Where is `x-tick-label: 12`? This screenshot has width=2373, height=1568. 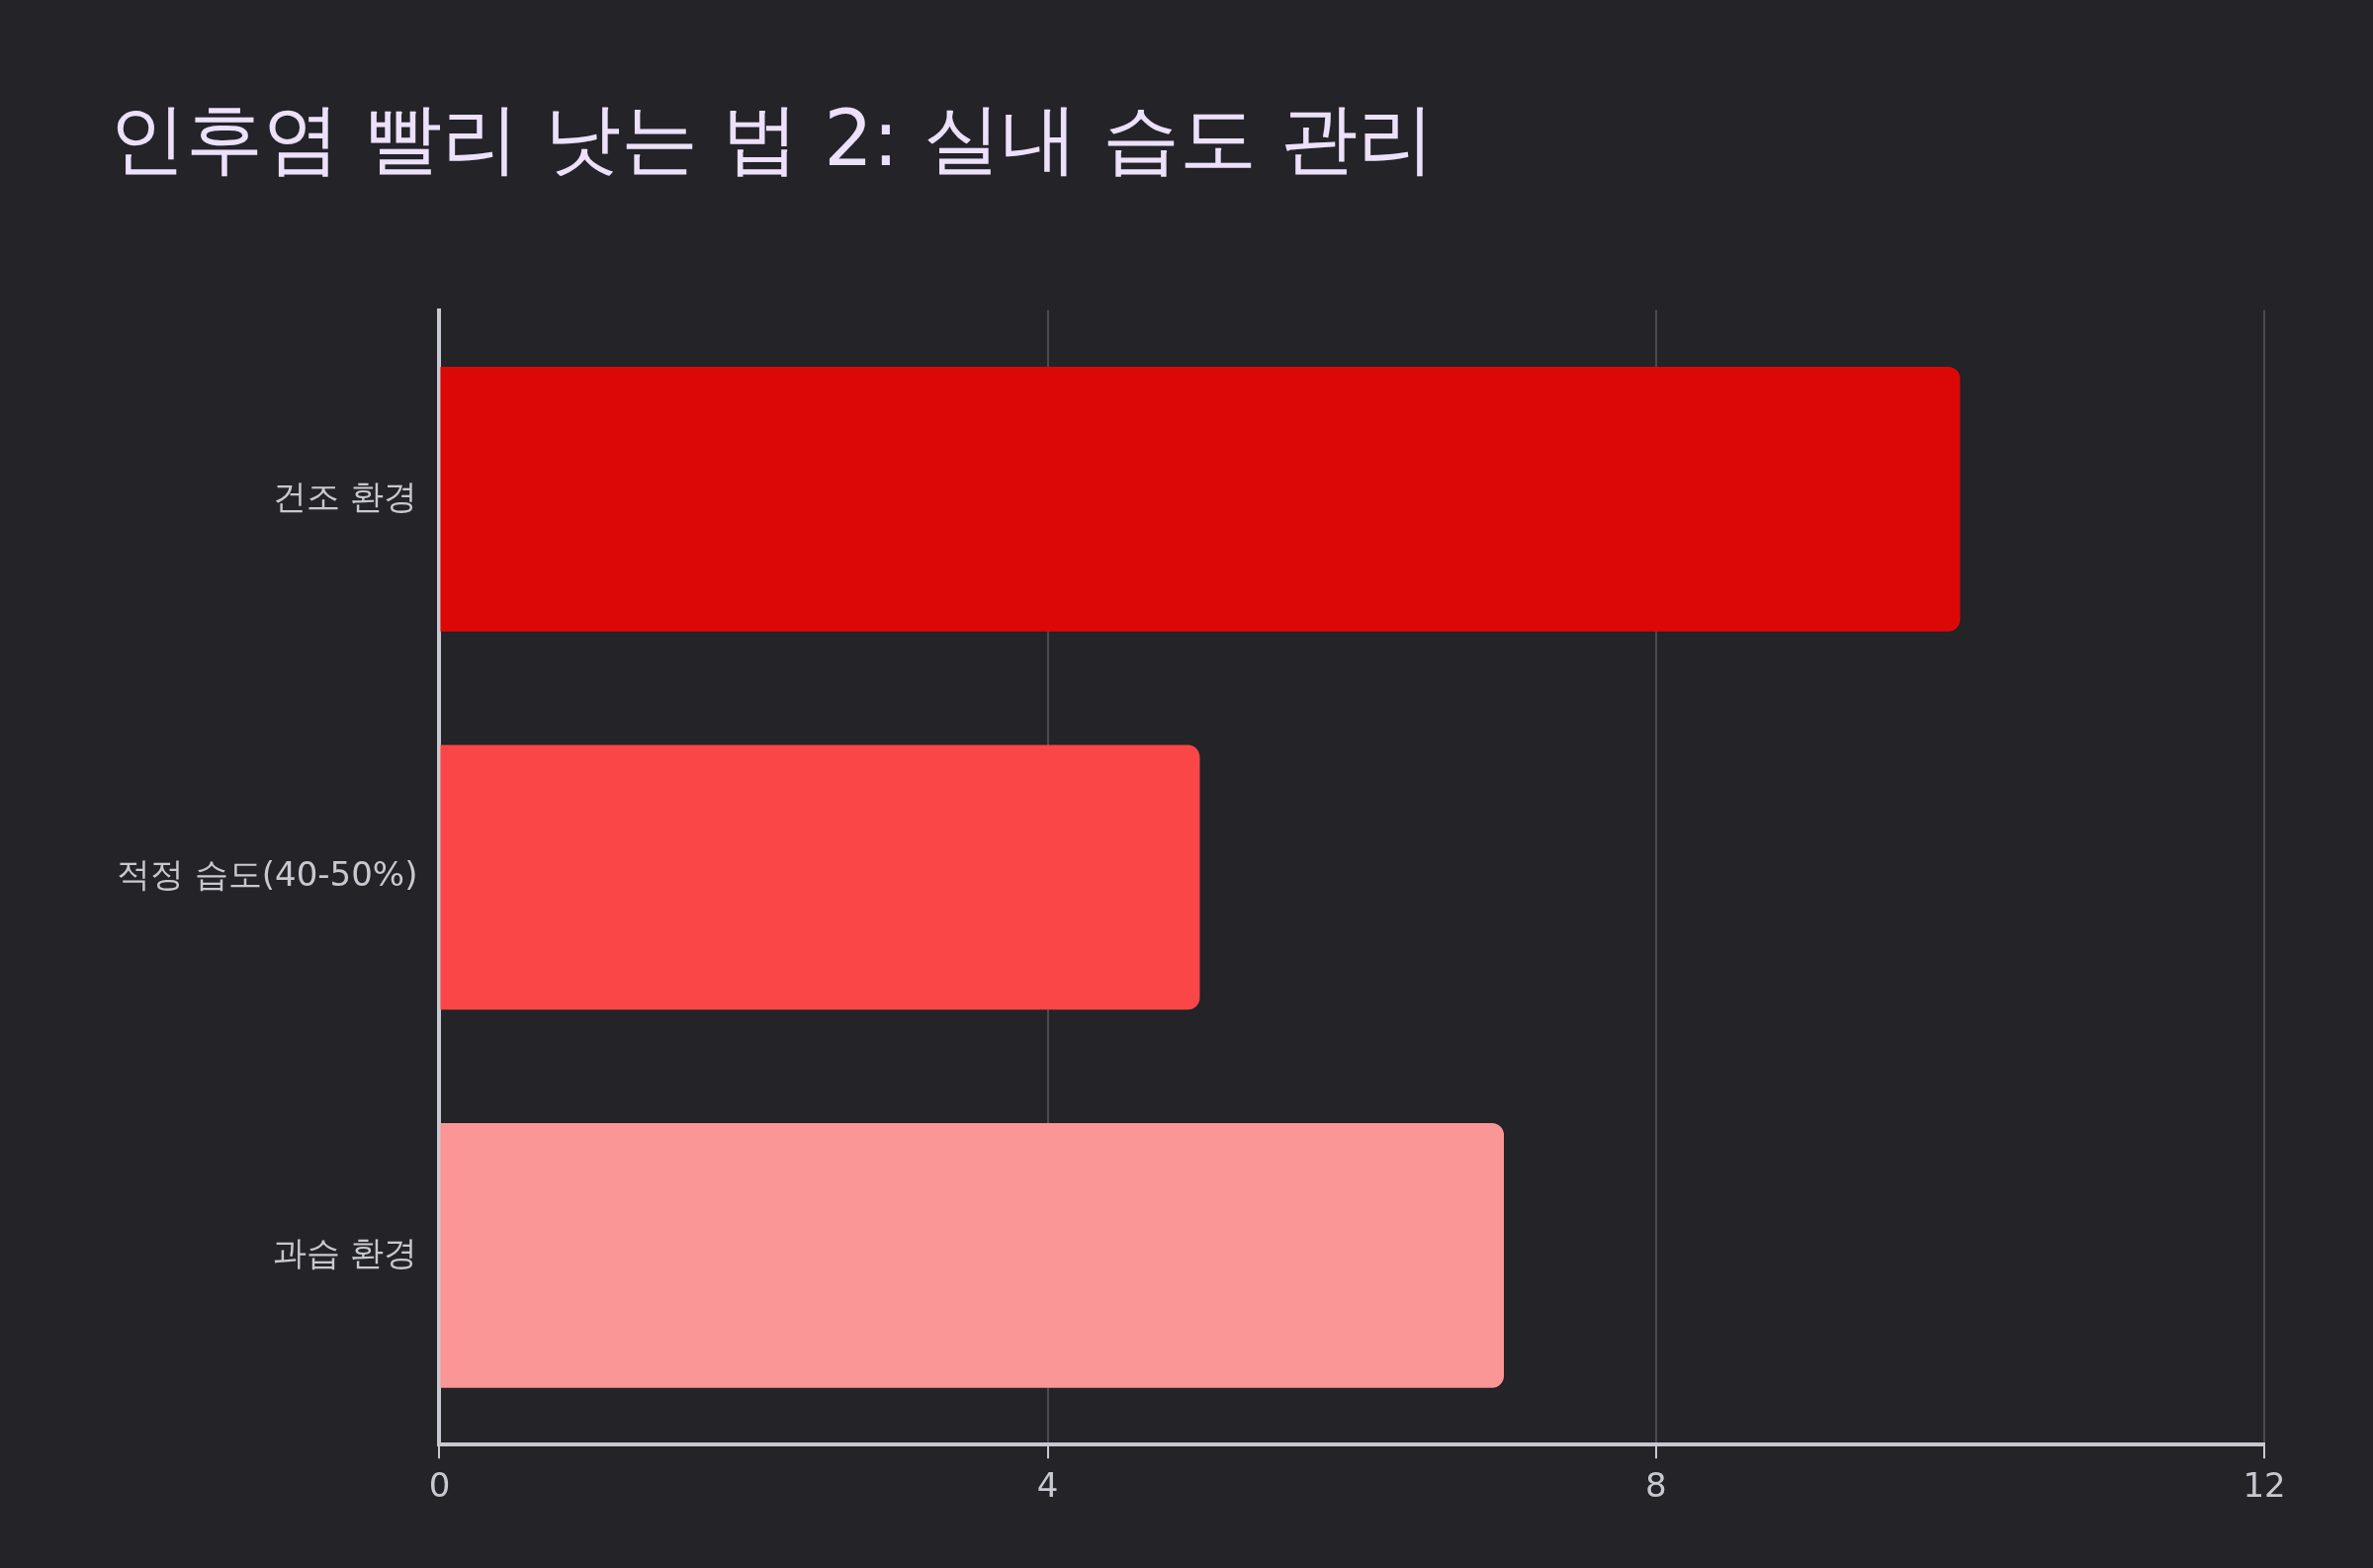 x-tick-label: 12 is located at coordinates (2264, 1485).